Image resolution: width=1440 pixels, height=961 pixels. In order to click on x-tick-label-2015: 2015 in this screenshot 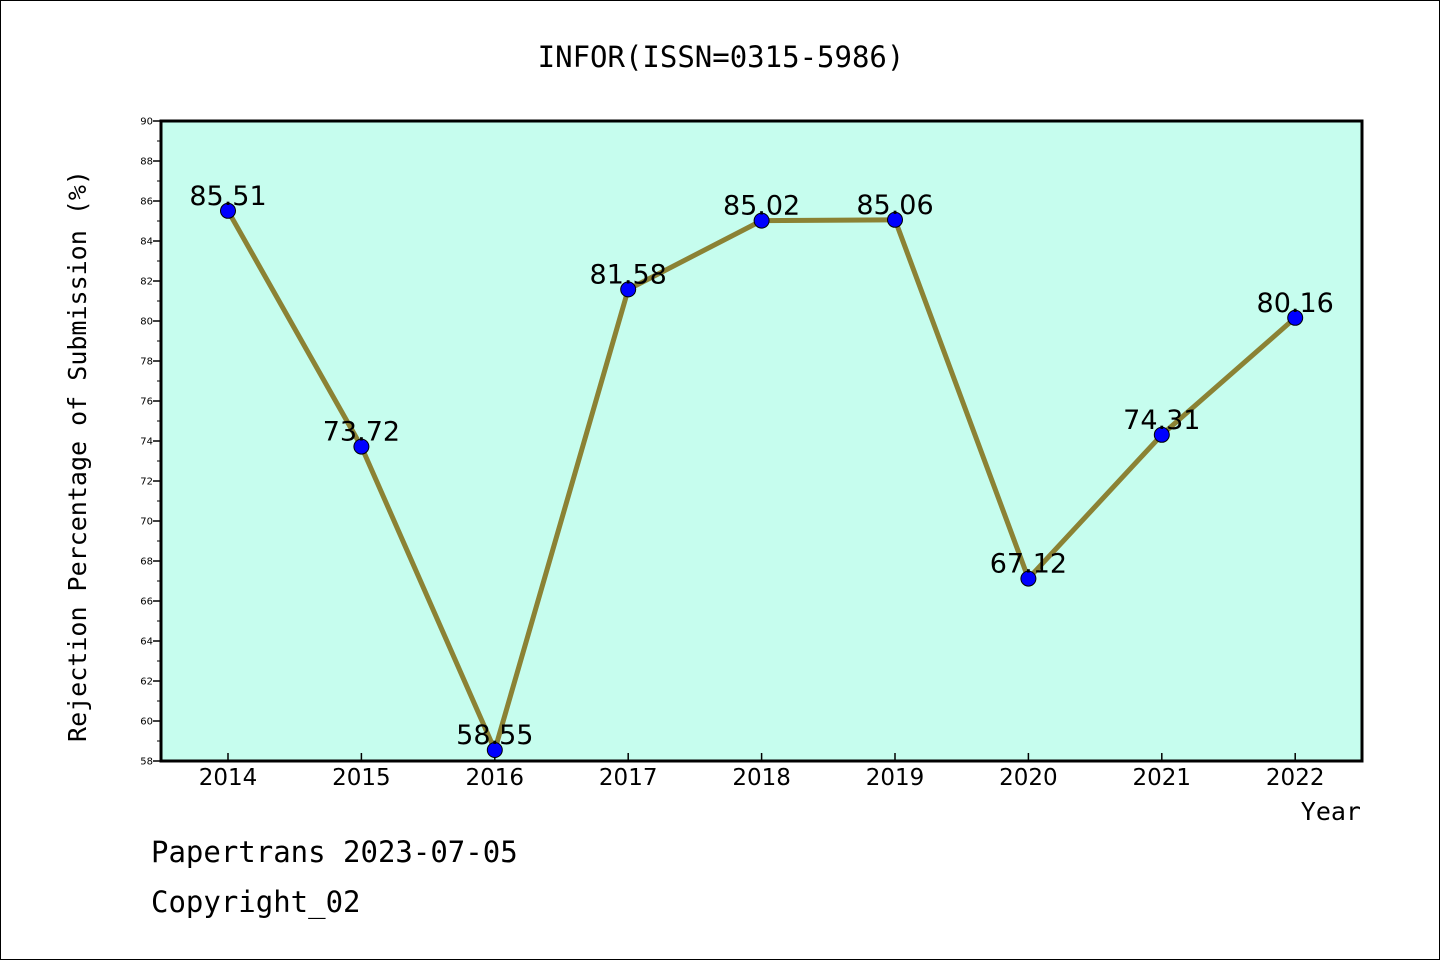, I will do `click(361, 778)`.